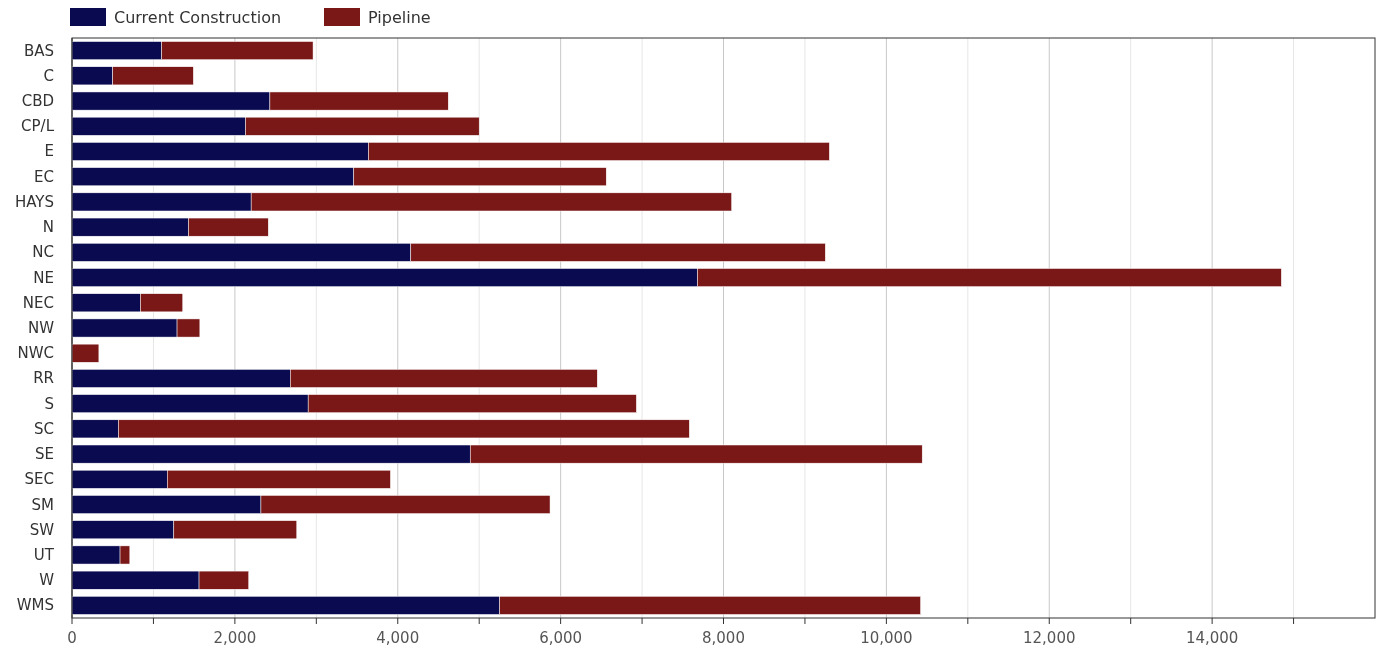  Describe the element at coordinates (1049, 638) in the screenshot. I see `x-tick-label: 12,000` at that location.